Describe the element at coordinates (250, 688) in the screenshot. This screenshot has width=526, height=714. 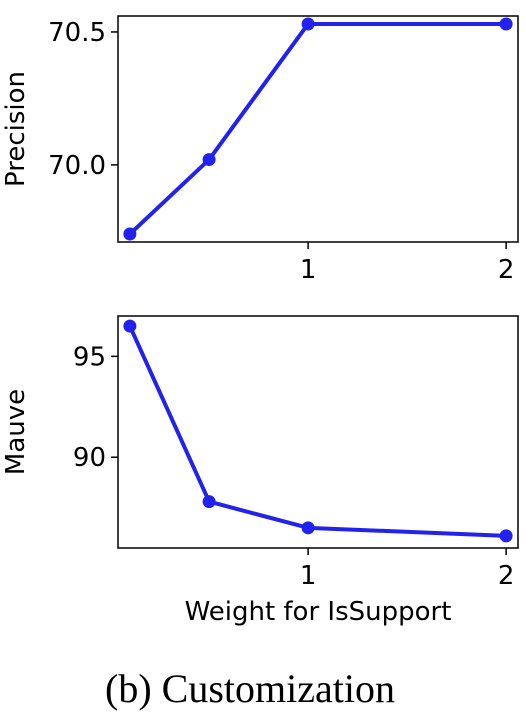
I see `figure-caption: (b) Customization` at that location.